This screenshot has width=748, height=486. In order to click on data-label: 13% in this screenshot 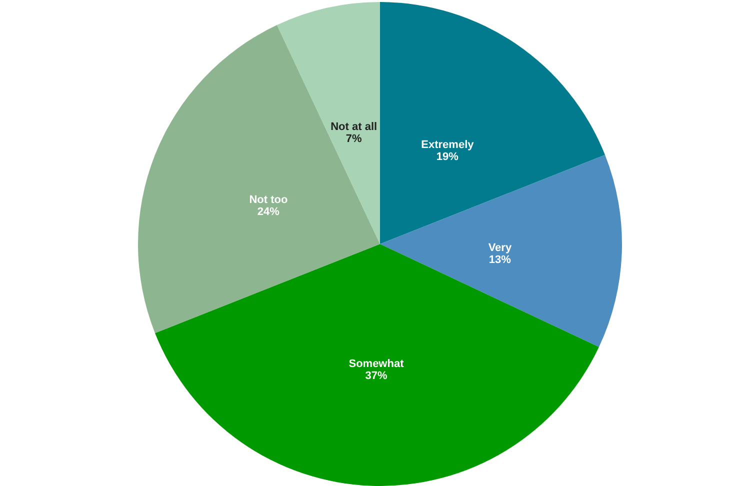, I will do `click(500, 260)`.